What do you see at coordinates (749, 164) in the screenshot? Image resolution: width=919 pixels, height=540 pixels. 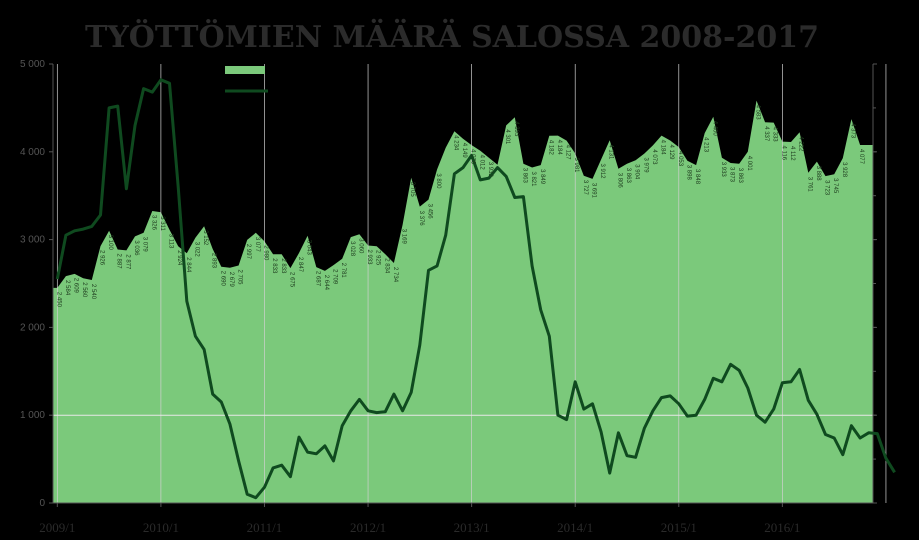 I see `data-label: 4 001` at bounding box center [749, 164].